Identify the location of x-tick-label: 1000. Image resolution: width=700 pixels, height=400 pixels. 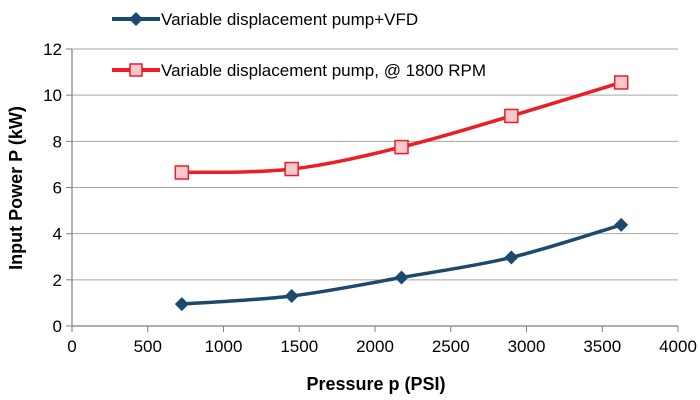
(224, 346).